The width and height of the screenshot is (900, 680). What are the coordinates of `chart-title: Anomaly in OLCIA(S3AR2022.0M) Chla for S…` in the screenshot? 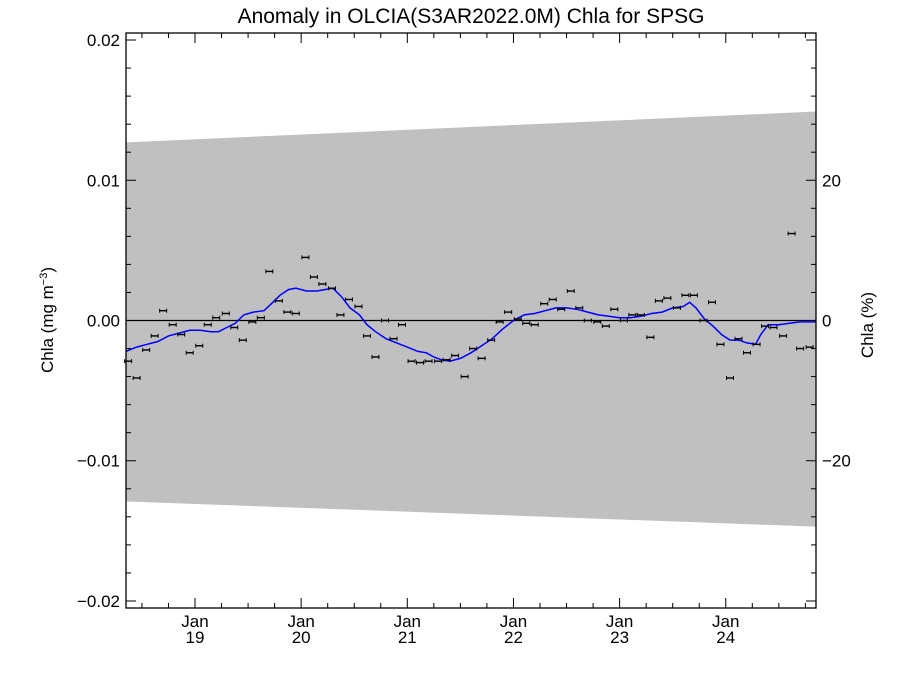 It's located at (471, 16).